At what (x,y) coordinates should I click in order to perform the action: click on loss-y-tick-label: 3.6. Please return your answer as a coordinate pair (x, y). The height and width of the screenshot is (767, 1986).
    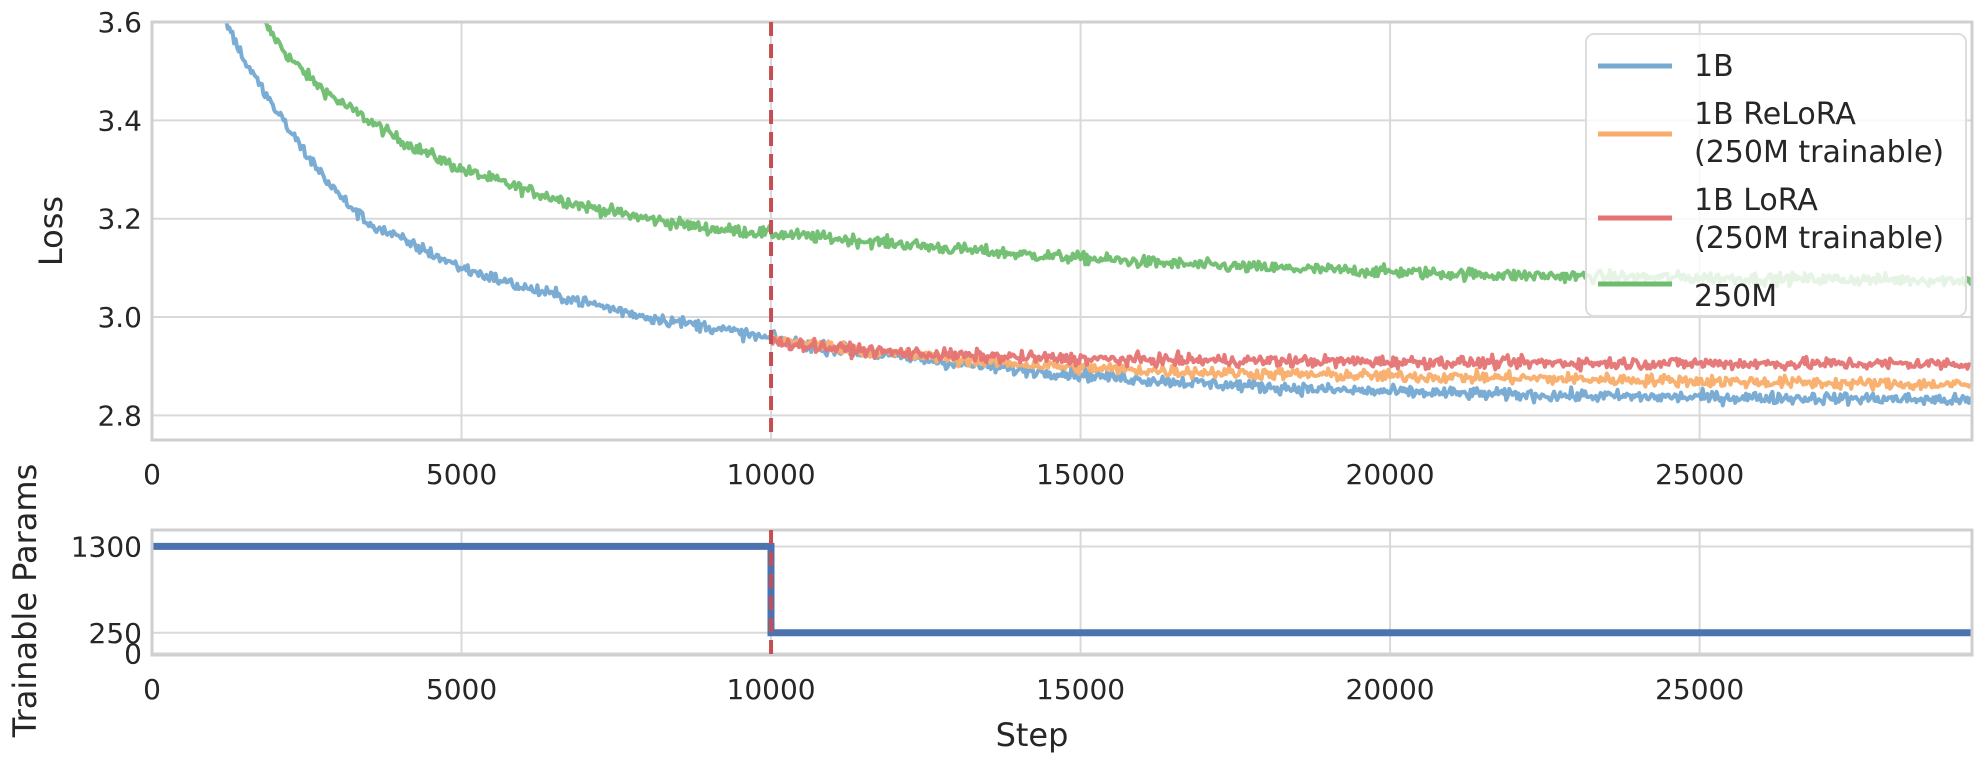
    Looking at the image, I should click on (119, 22).